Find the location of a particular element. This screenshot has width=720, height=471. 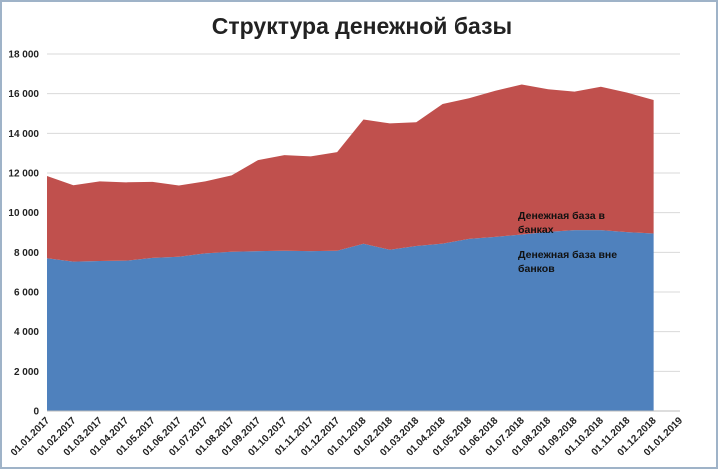

y-tick-label: 10 000 is located at coordinates (23, 213).